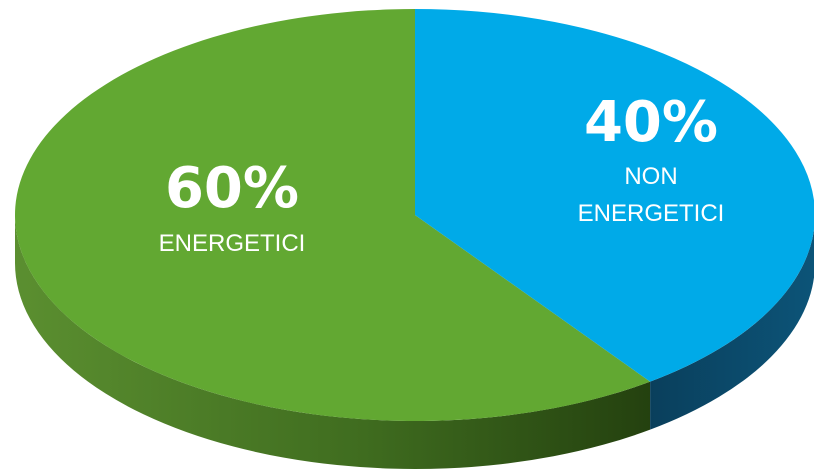  What do you see at coordinates (232, 243) in the screenshot?
I see `slice-0-label: ENERGETICI` at bounding box center [232, 243].